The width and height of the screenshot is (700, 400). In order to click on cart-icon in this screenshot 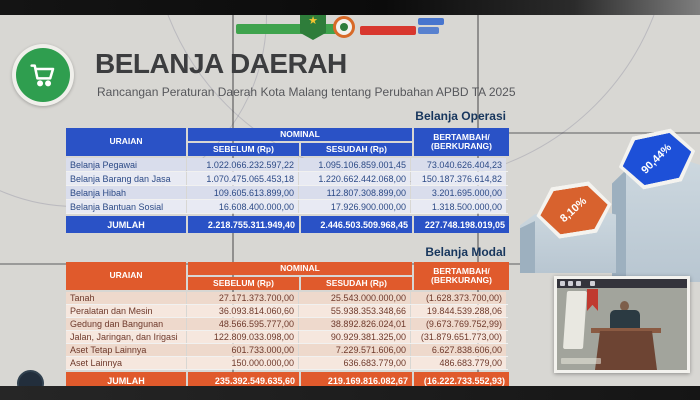, I will do `click(43, 75)`.